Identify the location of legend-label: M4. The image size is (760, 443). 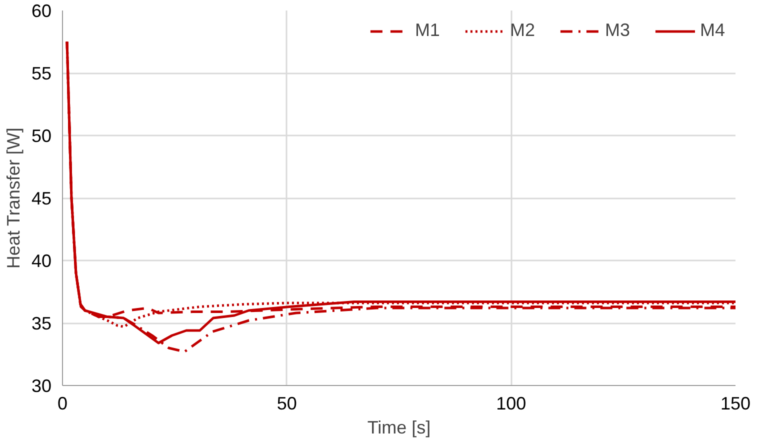
(712, 30).